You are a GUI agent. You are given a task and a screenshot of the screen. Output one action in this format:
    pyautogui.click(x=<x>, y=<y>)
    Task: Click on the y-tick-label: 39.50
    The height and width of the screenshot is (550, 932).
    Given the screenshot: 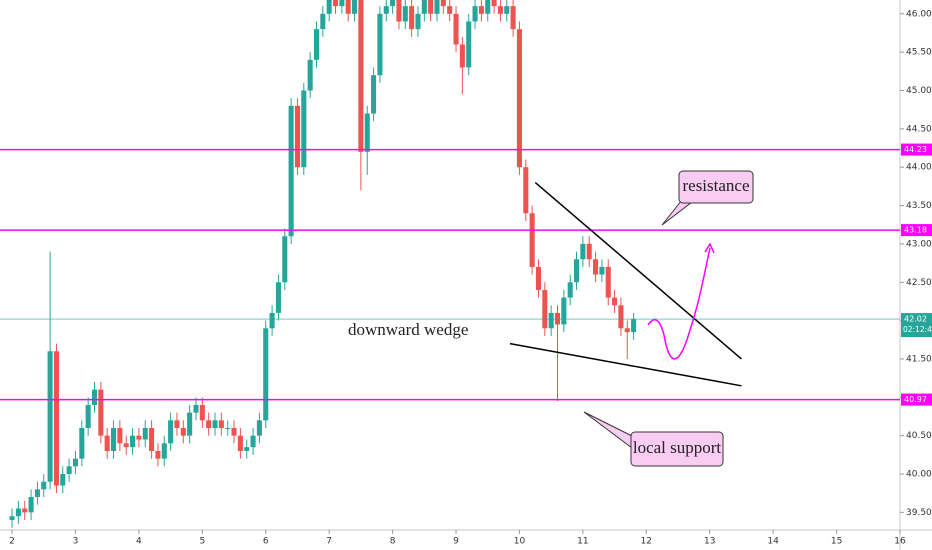 What is the action you would take?
    pyautogui.click(x=919, y=513)
    